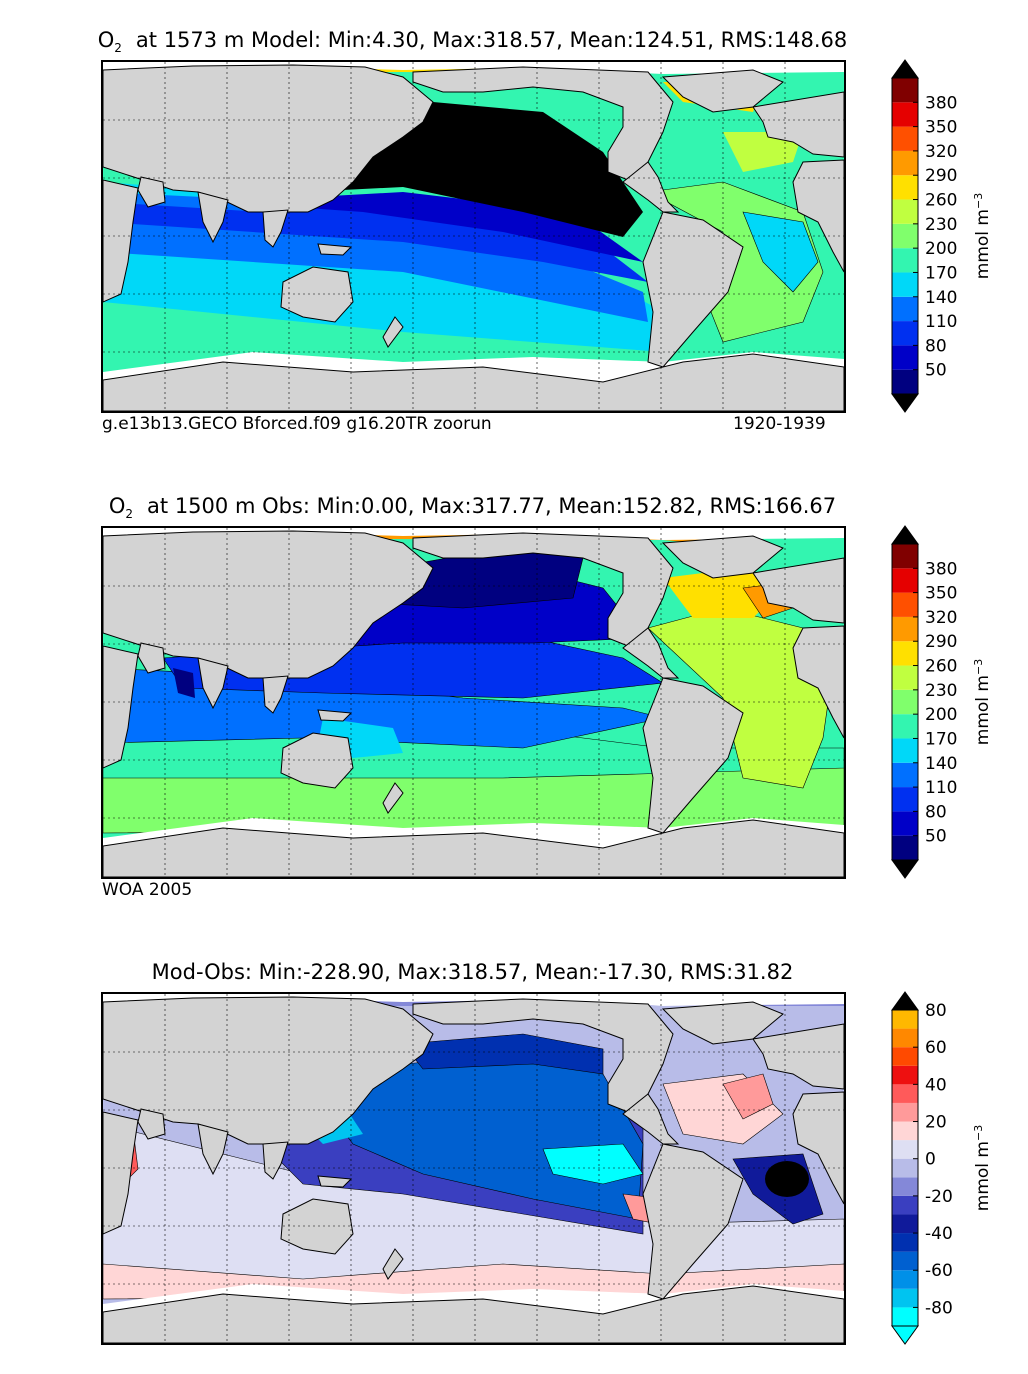 Image resolution: width=1028 pixels, height=1374 pixels. What do you see at coordinates (905, 869) in the screenshot?
I see `colorbar-under-arrow` at bounding box center [905, 869].